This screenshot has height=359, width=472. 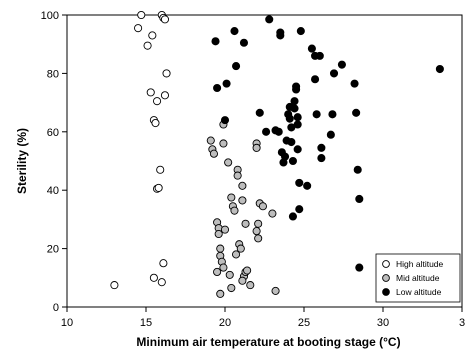 What do you see at coordinates (419, 292) in the screenshot?
I see `legend-label: Low altitude` at bounding box center [419, 292].